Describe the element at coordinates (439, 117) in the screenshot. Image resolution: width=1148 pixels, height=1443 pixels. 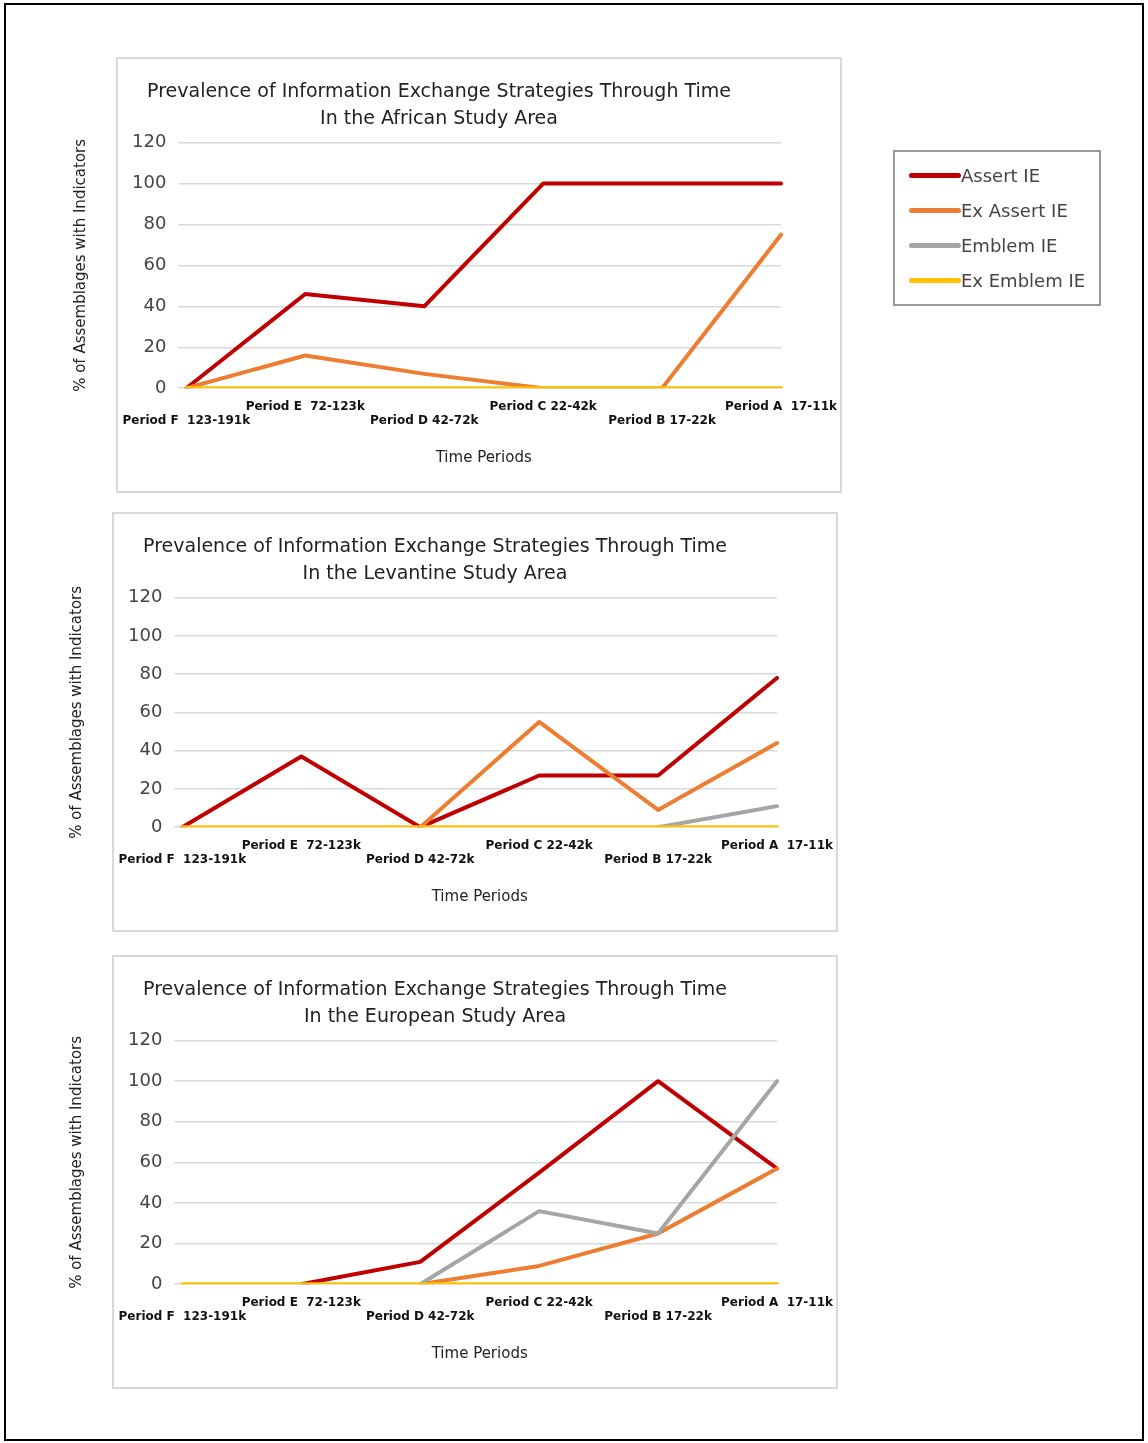
I see `chart-subtitle: In the African Study Area` at that location.